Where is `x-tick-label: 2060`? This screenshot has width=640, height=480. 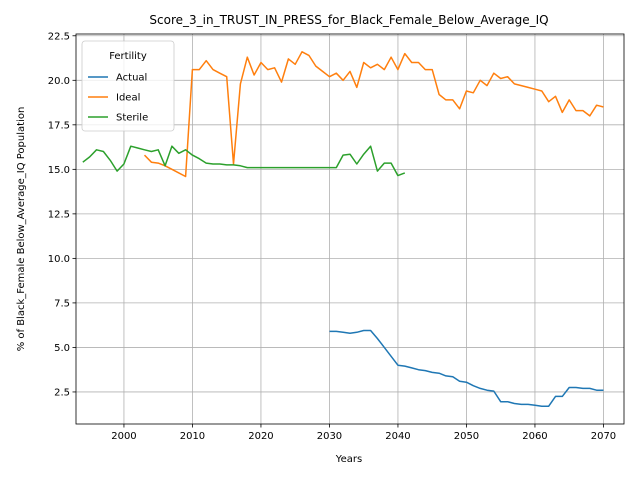
x-tick-label: 2060 is located at coordinates (534, 436).